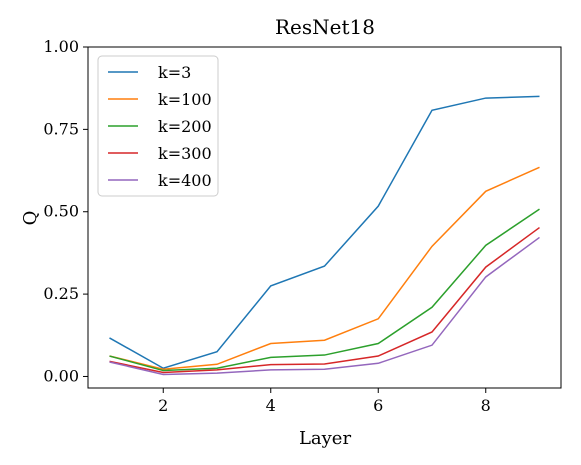 The image size is (581, 465). I want to click on legend-frame, so click(158, 126).